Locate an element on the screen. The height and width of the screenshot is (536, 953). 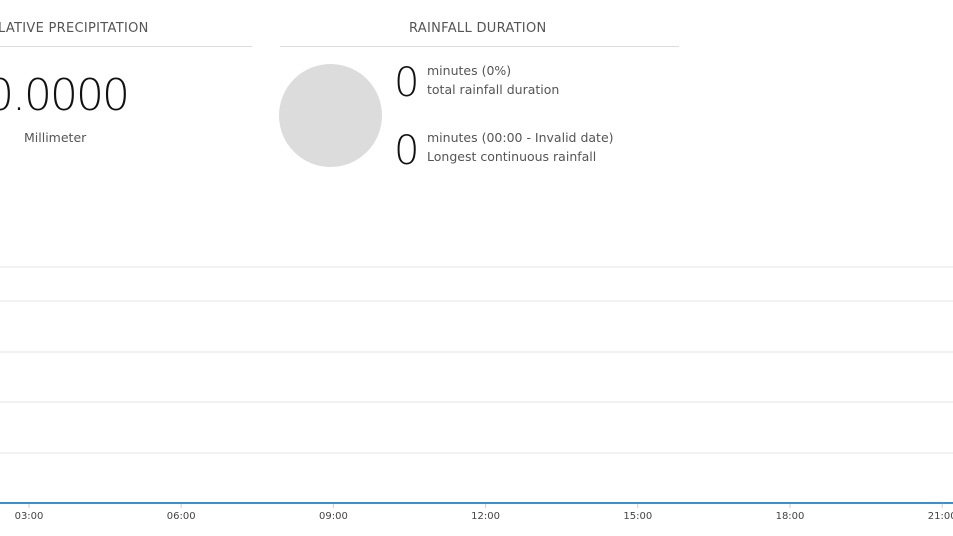
duration-pie is located at coordinates (330, 115).